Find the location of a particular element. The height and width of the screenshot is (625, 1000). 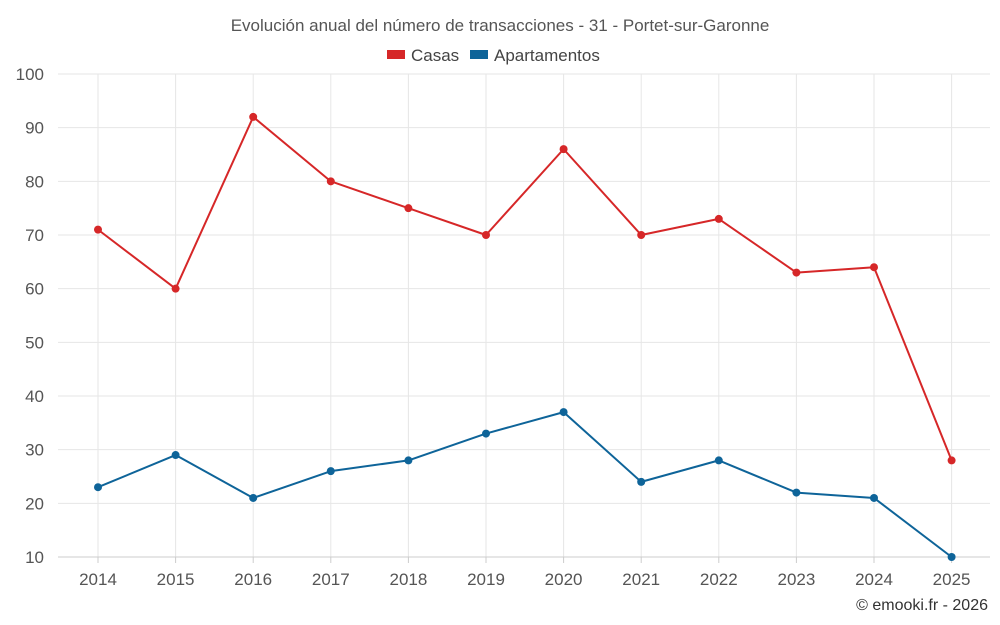

legend-swatch-casas is located at coordinates (396, 54).